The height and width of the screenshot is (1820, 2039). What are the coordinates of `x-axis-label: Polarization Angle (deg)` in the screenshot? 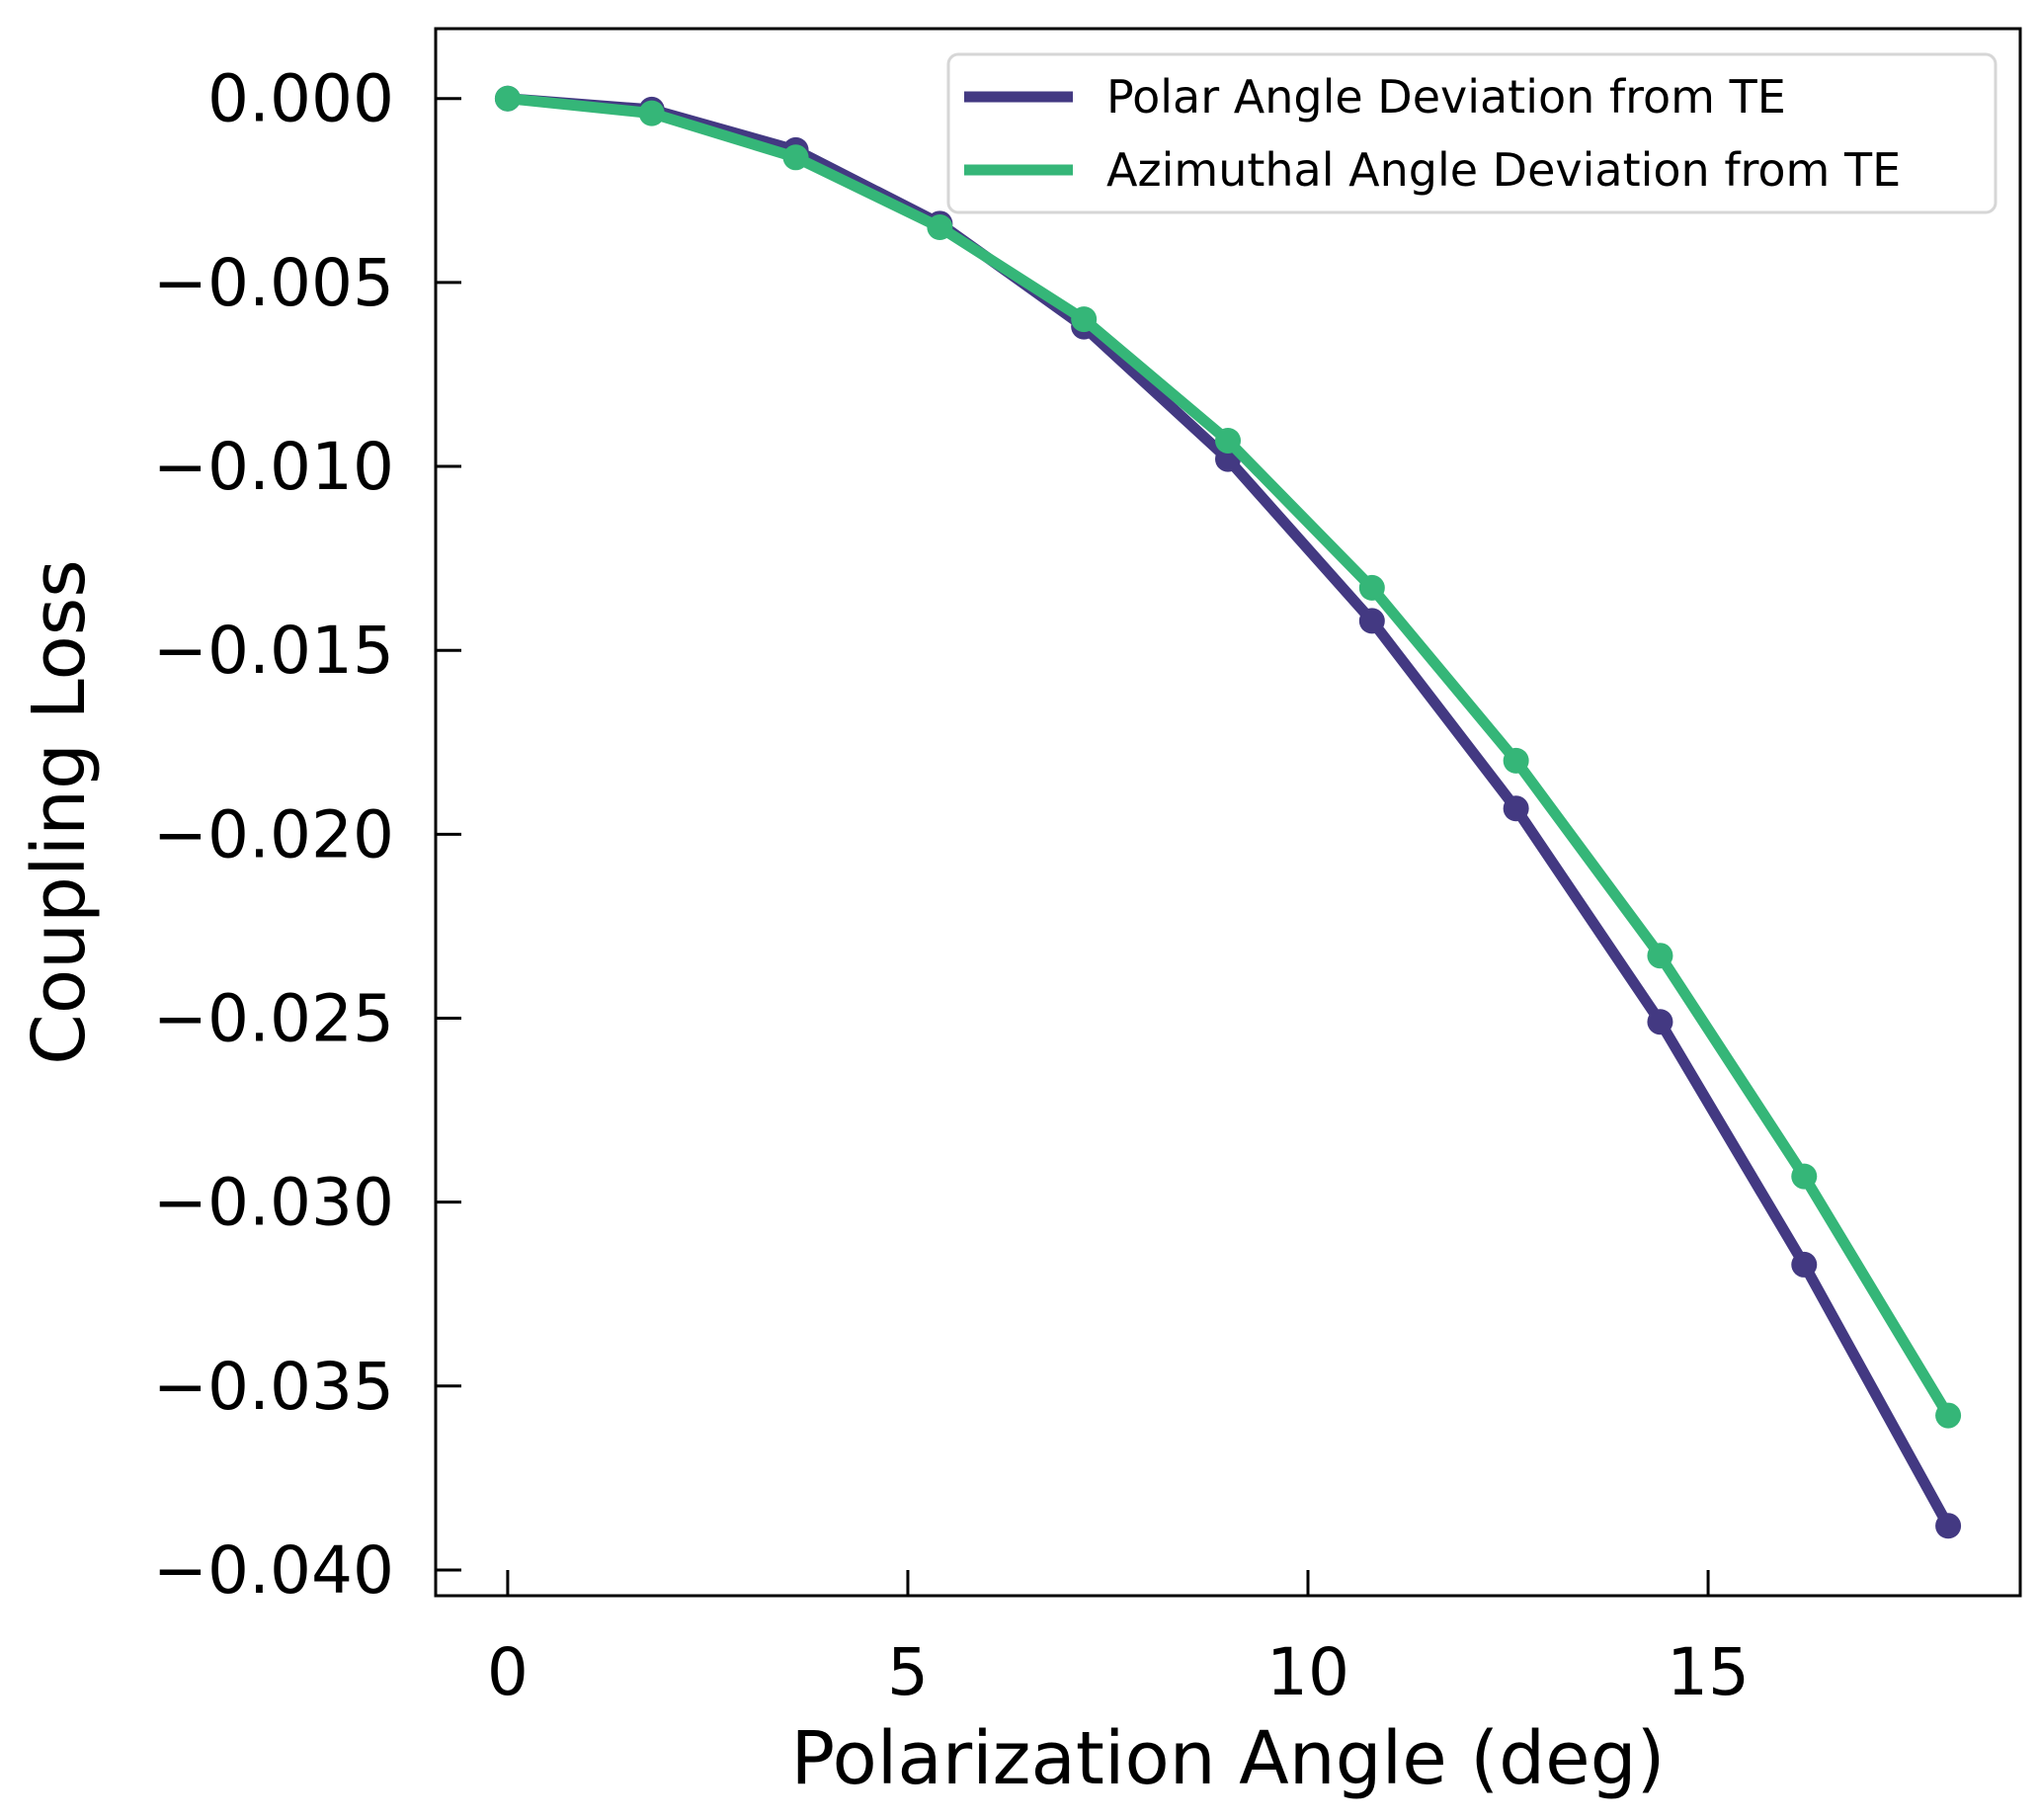 It's located at (1228, 1758).